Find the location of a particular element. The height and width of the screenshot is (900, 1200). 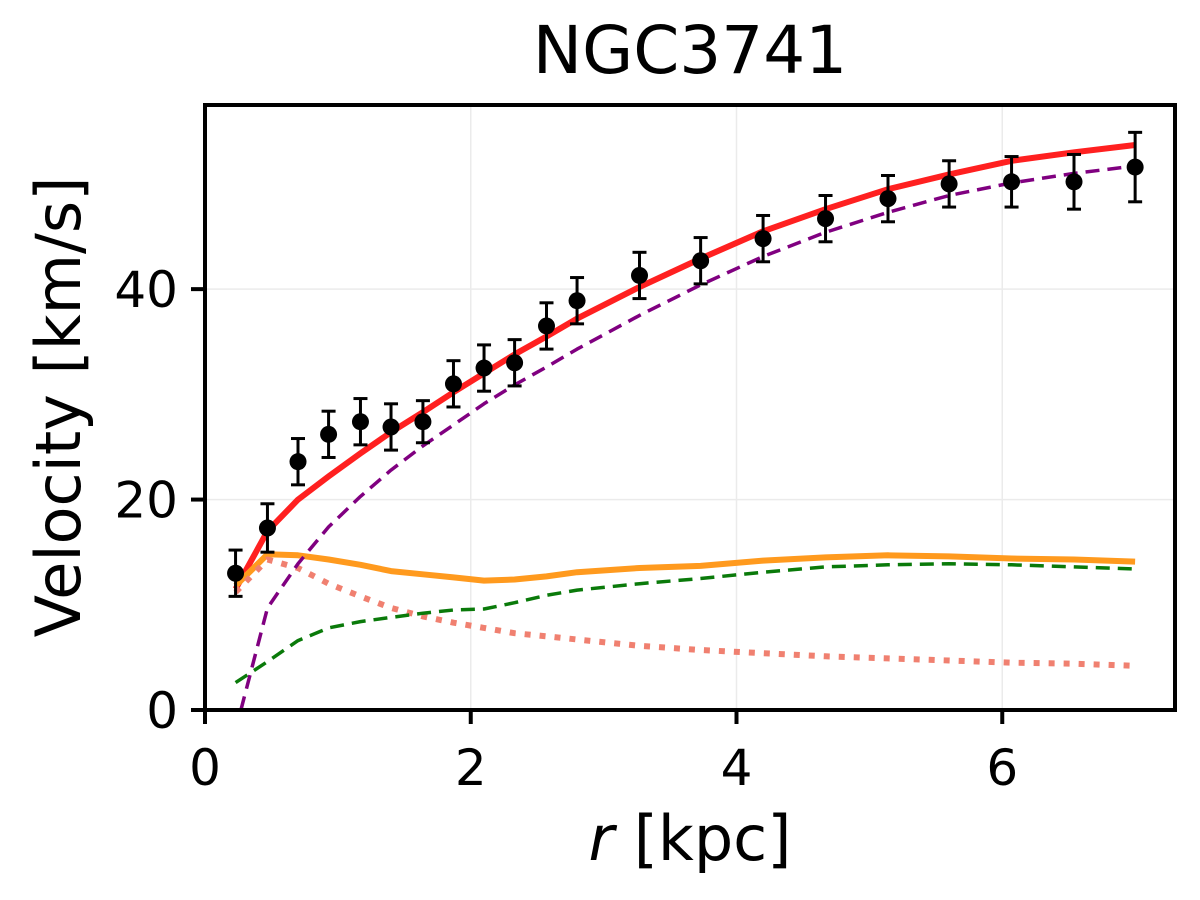

series-gas-line is located at coordinates (684, 569).